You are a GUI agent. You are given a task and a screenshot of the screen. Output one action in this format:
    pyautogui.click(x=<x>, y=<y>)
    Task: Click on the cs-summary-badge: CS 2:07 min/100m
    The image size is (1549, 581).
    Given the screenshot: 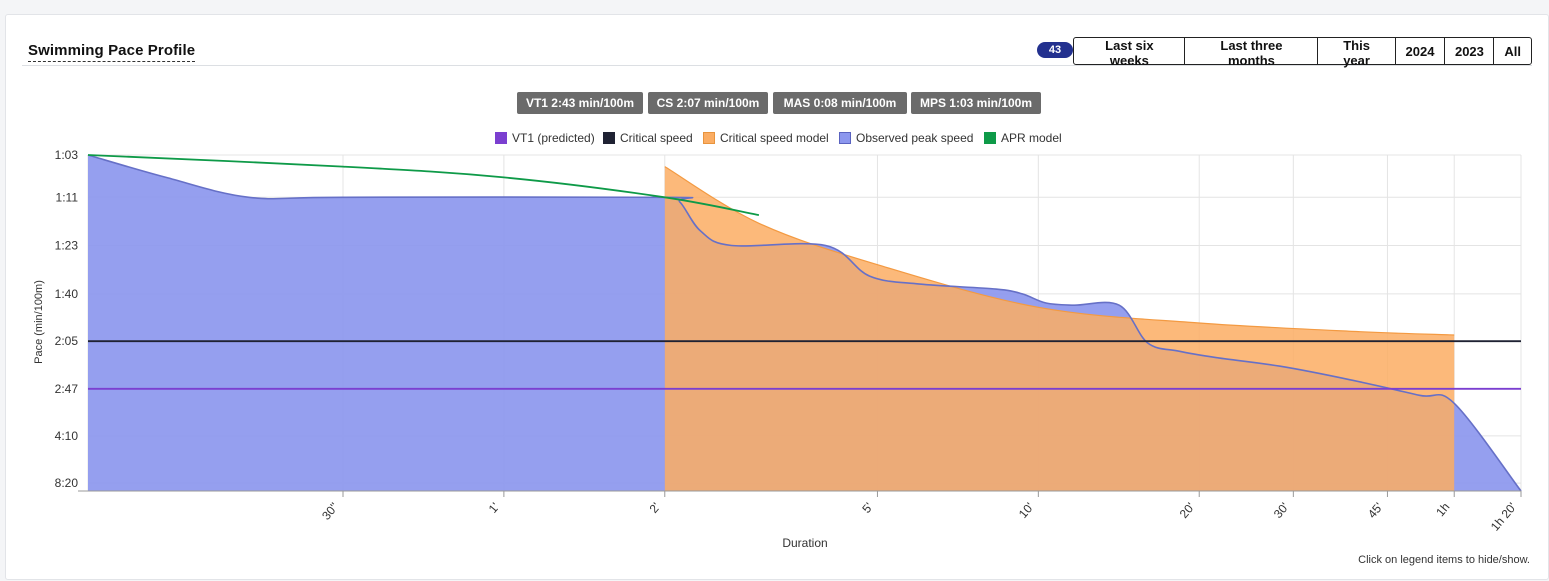 What is the action you would take?
    pyautogui.click(x=708, y=103)
    